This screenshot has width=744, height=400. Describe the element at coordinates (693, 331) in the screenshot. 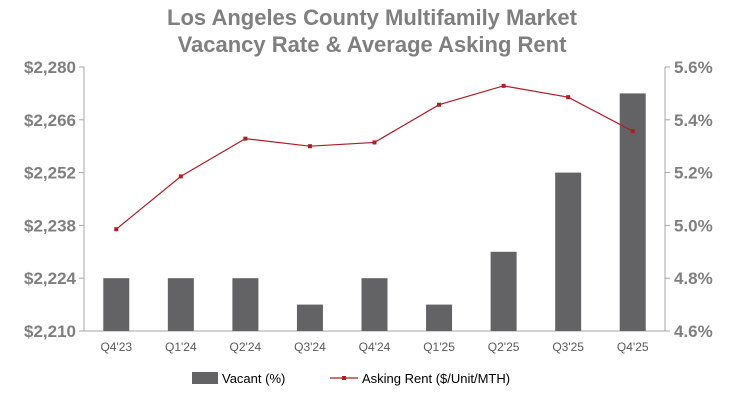

I see `right-tick-label: 4.6%` at that location.